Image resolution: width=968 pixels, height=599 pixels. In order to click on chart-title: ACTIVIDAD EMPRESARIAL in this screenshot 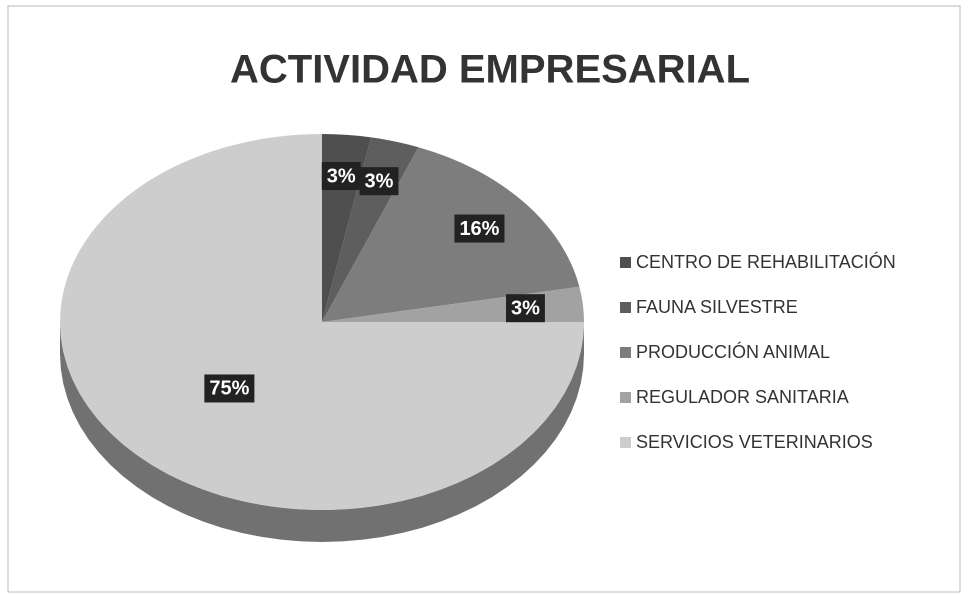, I will do `click(490, 70)`.